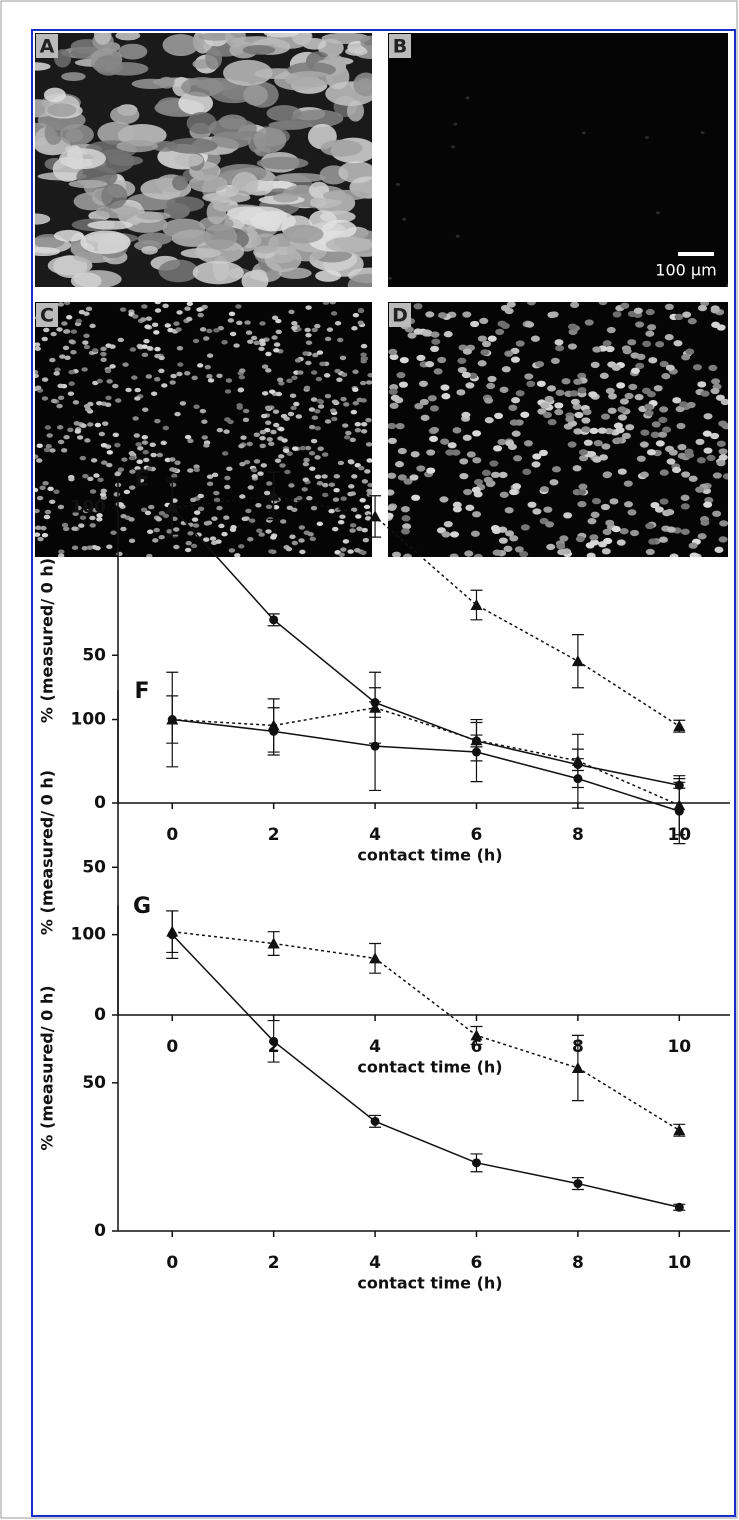 This screenshot has height=1520, width=739. I want to click on y-tick-label: 0, so click(100, 803).